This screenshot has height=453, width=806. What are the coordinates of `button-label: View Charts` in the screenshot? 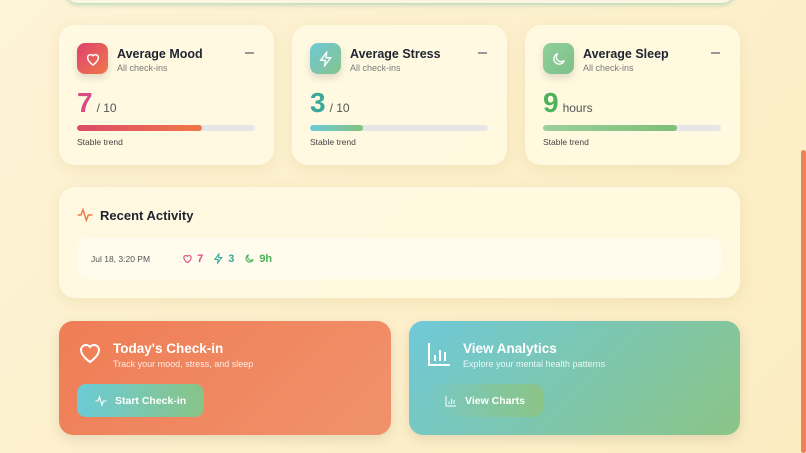 It's located at (495, 400).